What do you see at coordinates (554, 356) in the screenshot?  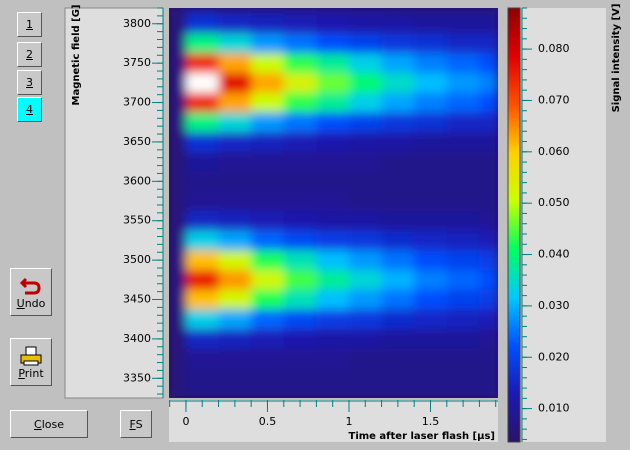 I see `colorbar-tick-label: 0.020` at bounding box center [554, 356].